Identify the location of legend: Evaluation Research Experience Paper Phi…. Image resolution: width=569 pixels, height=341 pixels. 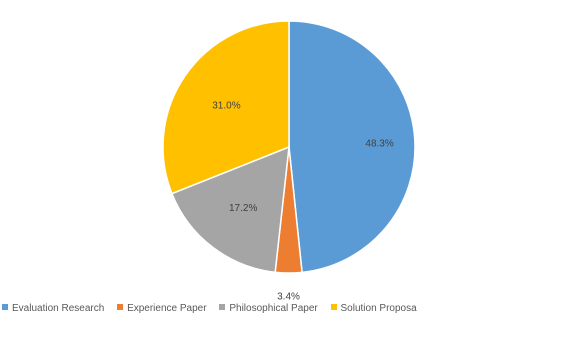
(285, 309).